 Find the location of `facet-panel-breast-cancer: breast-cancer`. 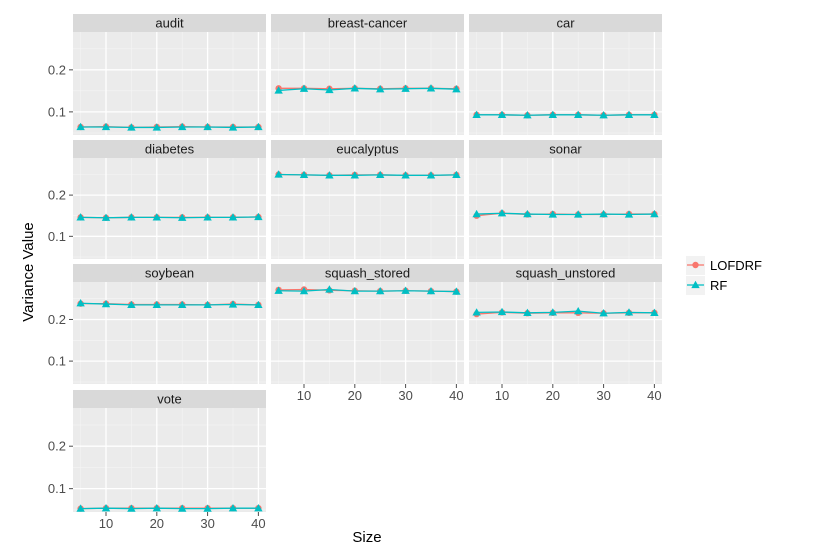

facet-panel-breast-cancer: breast-cancer is located at coordinates (367, 74).